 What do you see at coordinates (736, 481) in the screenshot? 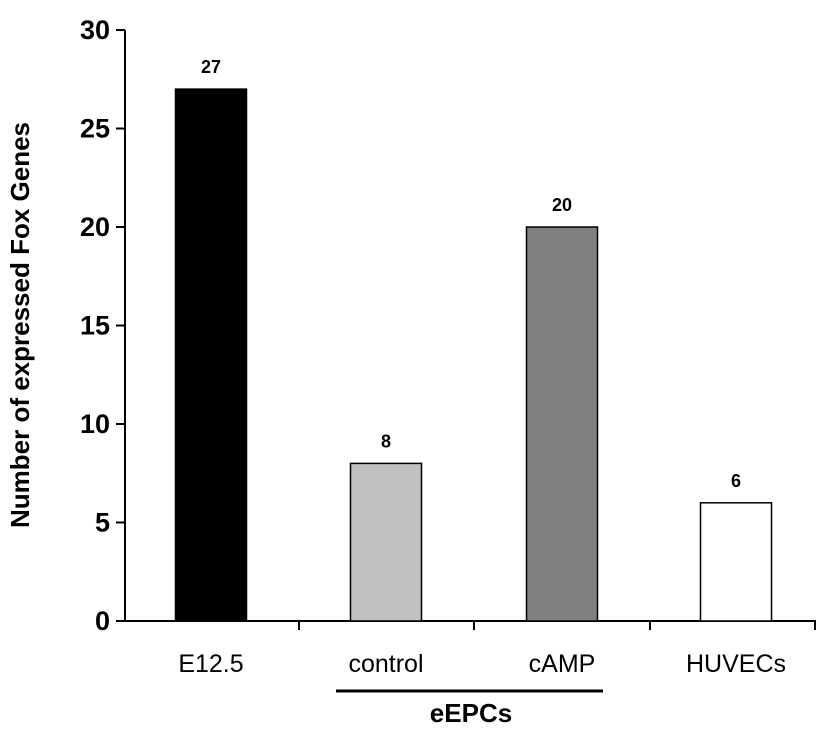
I see `bar-value-label: 6` at bounding box center [736, 481].